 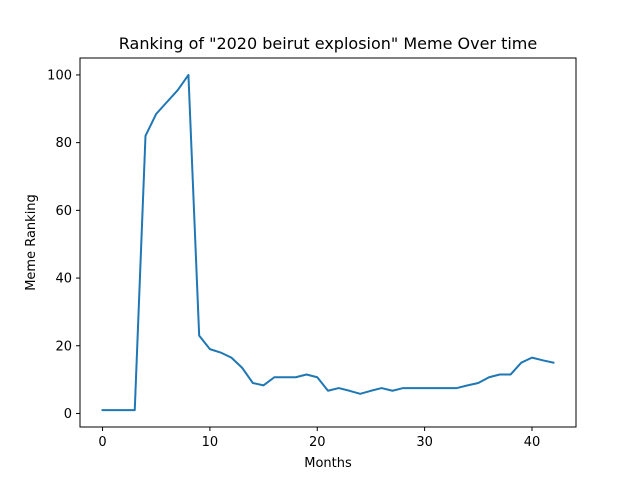 I want to click on x-tick-label: 30, so click(x=424, y=442).